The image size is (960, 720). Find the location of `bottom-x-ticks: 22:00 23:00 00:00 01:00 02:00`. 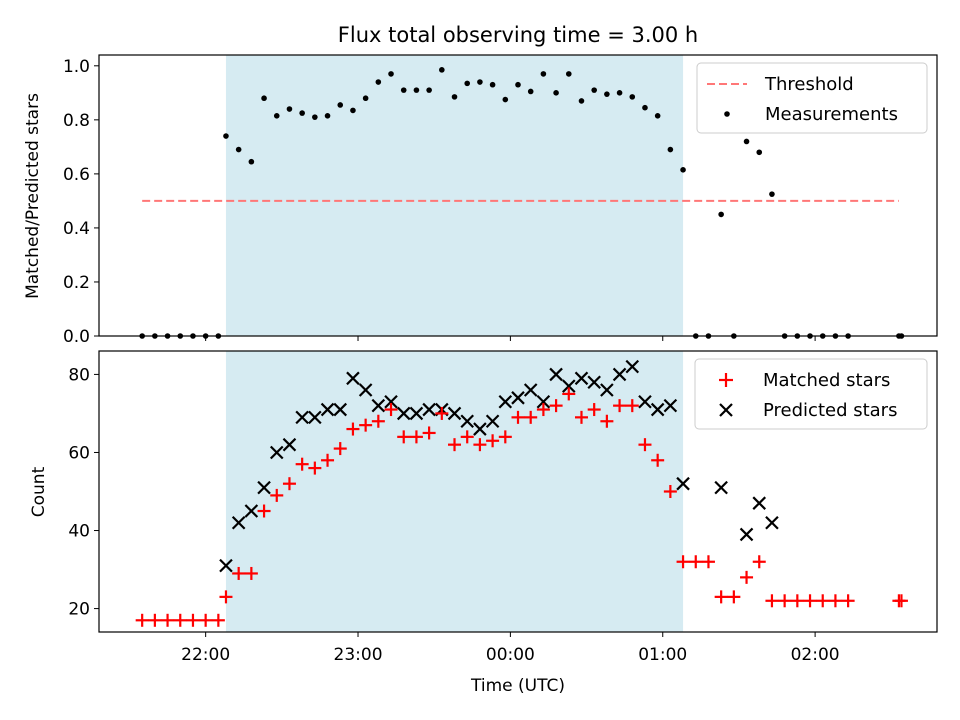

bottom-x-ticks: 22:00 23:00 00:00 01:00 02:00 is located at coordinates (510, 648).